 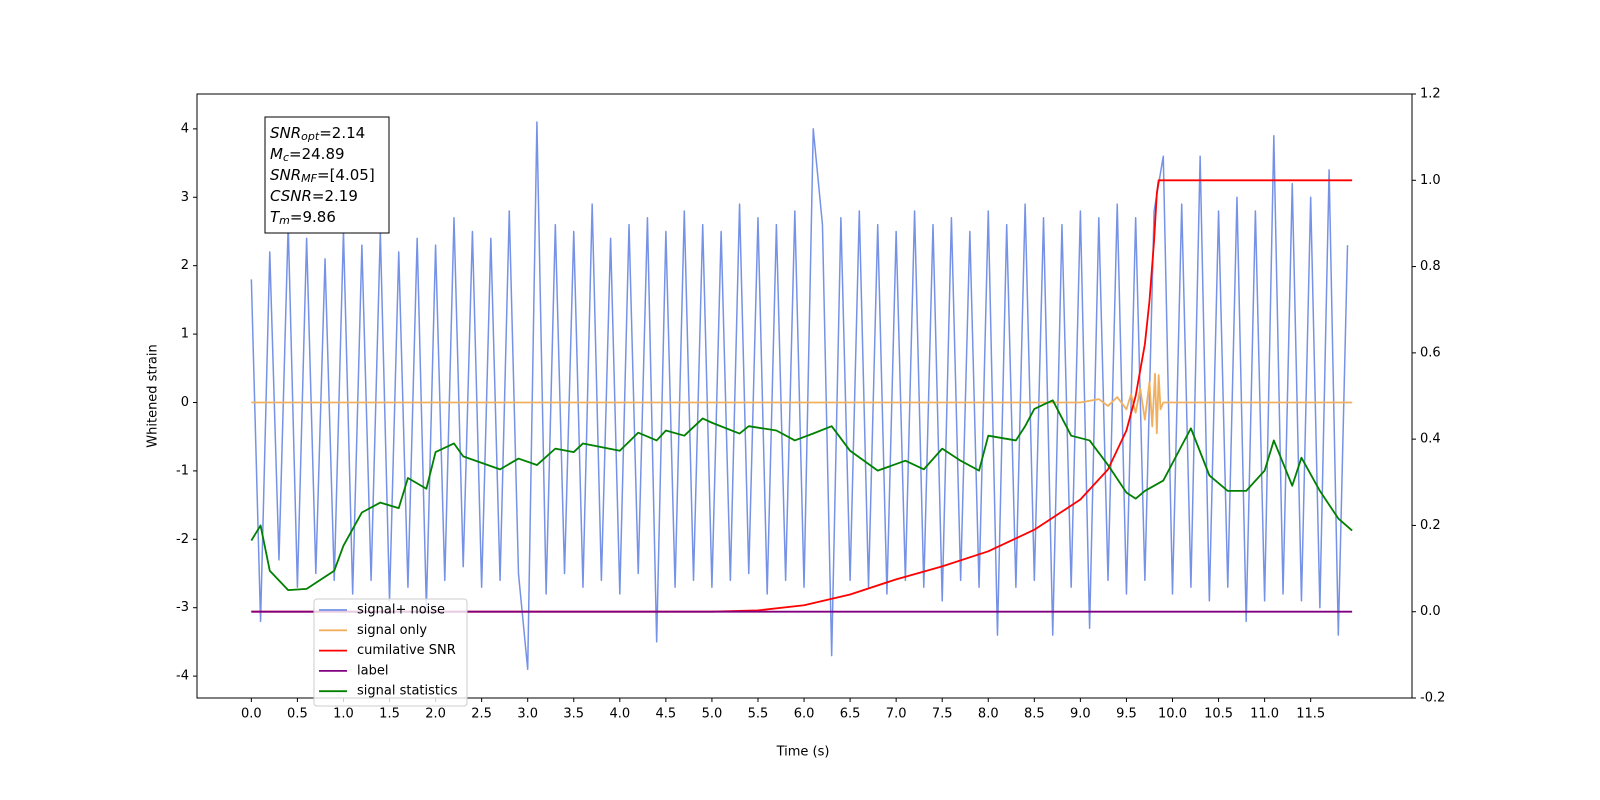 What do you see at coordinates (1430, 439) in the screenshot?
I see `y2-tick-label: 0.4` at bounding box center [1430, 439].